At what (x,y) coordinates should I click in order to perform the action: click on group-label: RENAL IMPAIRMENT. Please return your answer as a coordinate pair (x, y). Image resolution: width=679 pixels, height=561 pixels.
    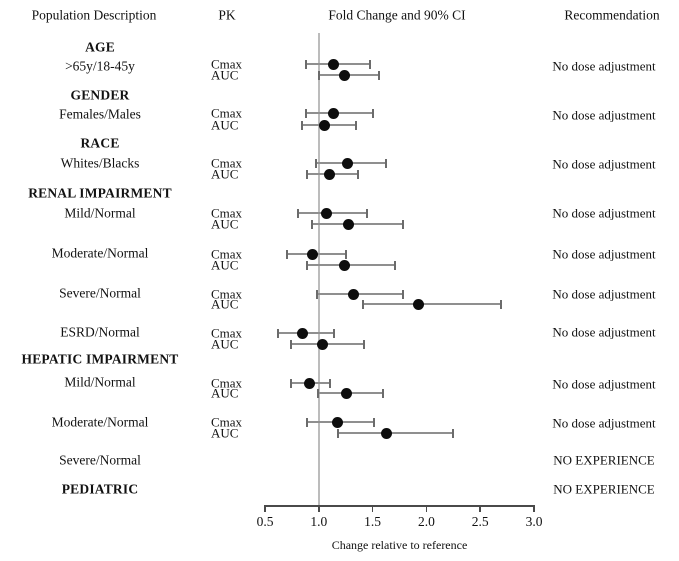
    Looking at the image, I should click on (100, 193).